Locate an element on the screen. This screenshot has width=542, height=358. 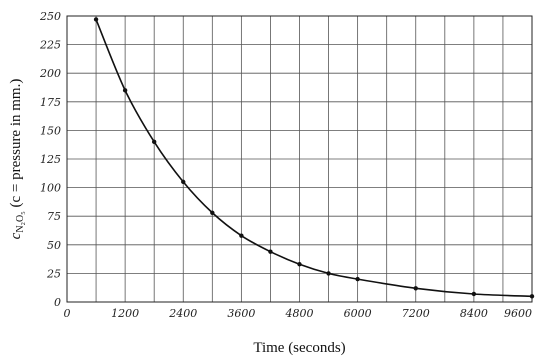
y-tick-label: 150 is located at coordinates (50, 130).